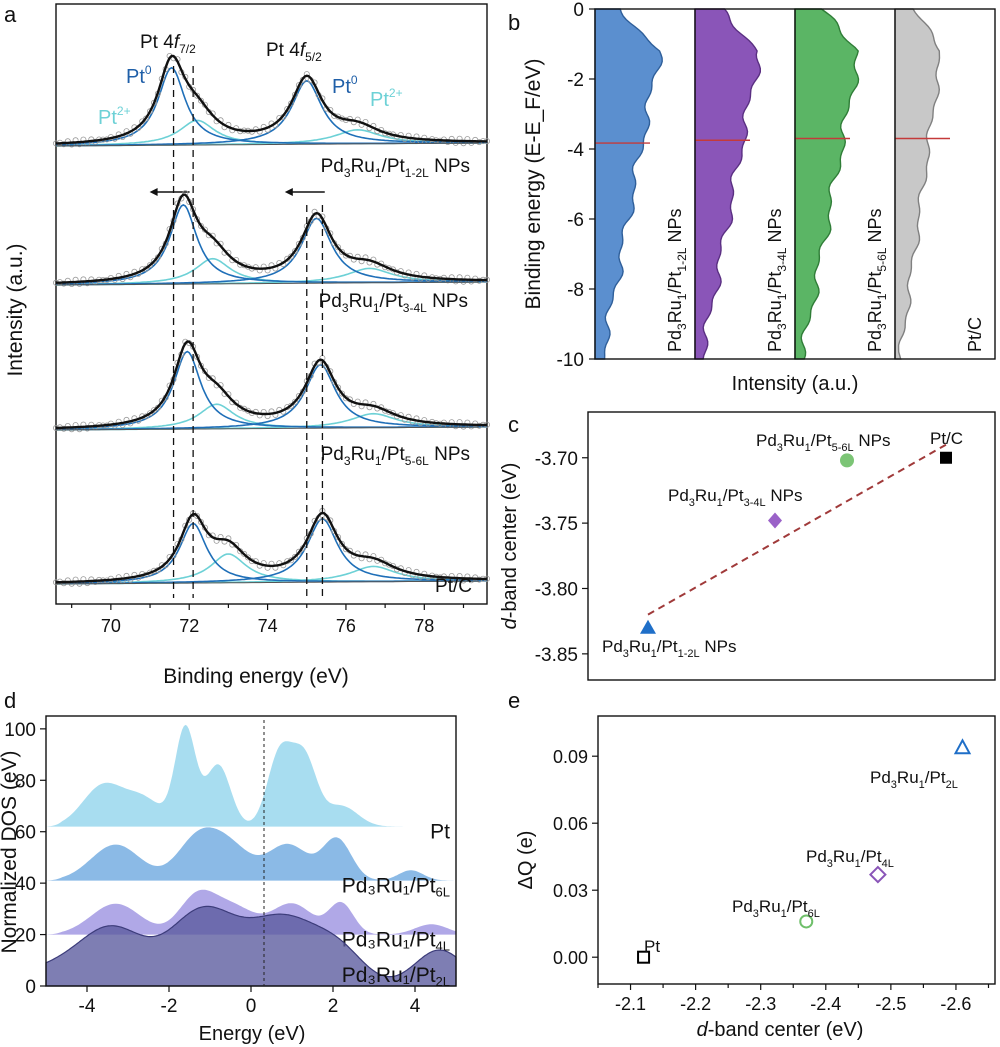 Image resolution: width=1000 pixels, height=1047 pixels. Describe the element at coordinates (914, 779) in the screenshot. I see `point-label-pt2l: Pd3Ru1/Pt2L` at that location.